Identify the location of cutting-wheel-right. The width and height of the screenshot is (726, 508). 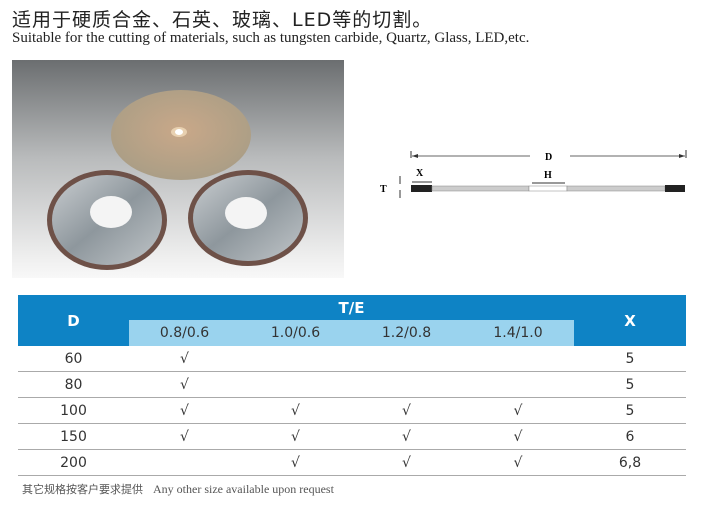
(248, 218).